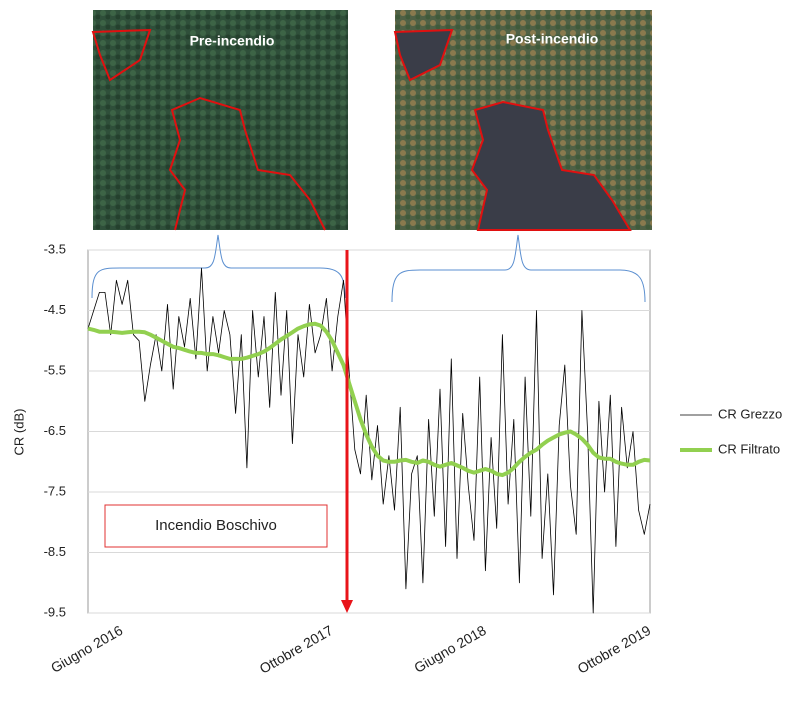 The height and width of the screenshot is (710, 795). Describe the element at coordinates (232, 41) in the screenshot. I see `image-label: Pre-incendio` at that location.